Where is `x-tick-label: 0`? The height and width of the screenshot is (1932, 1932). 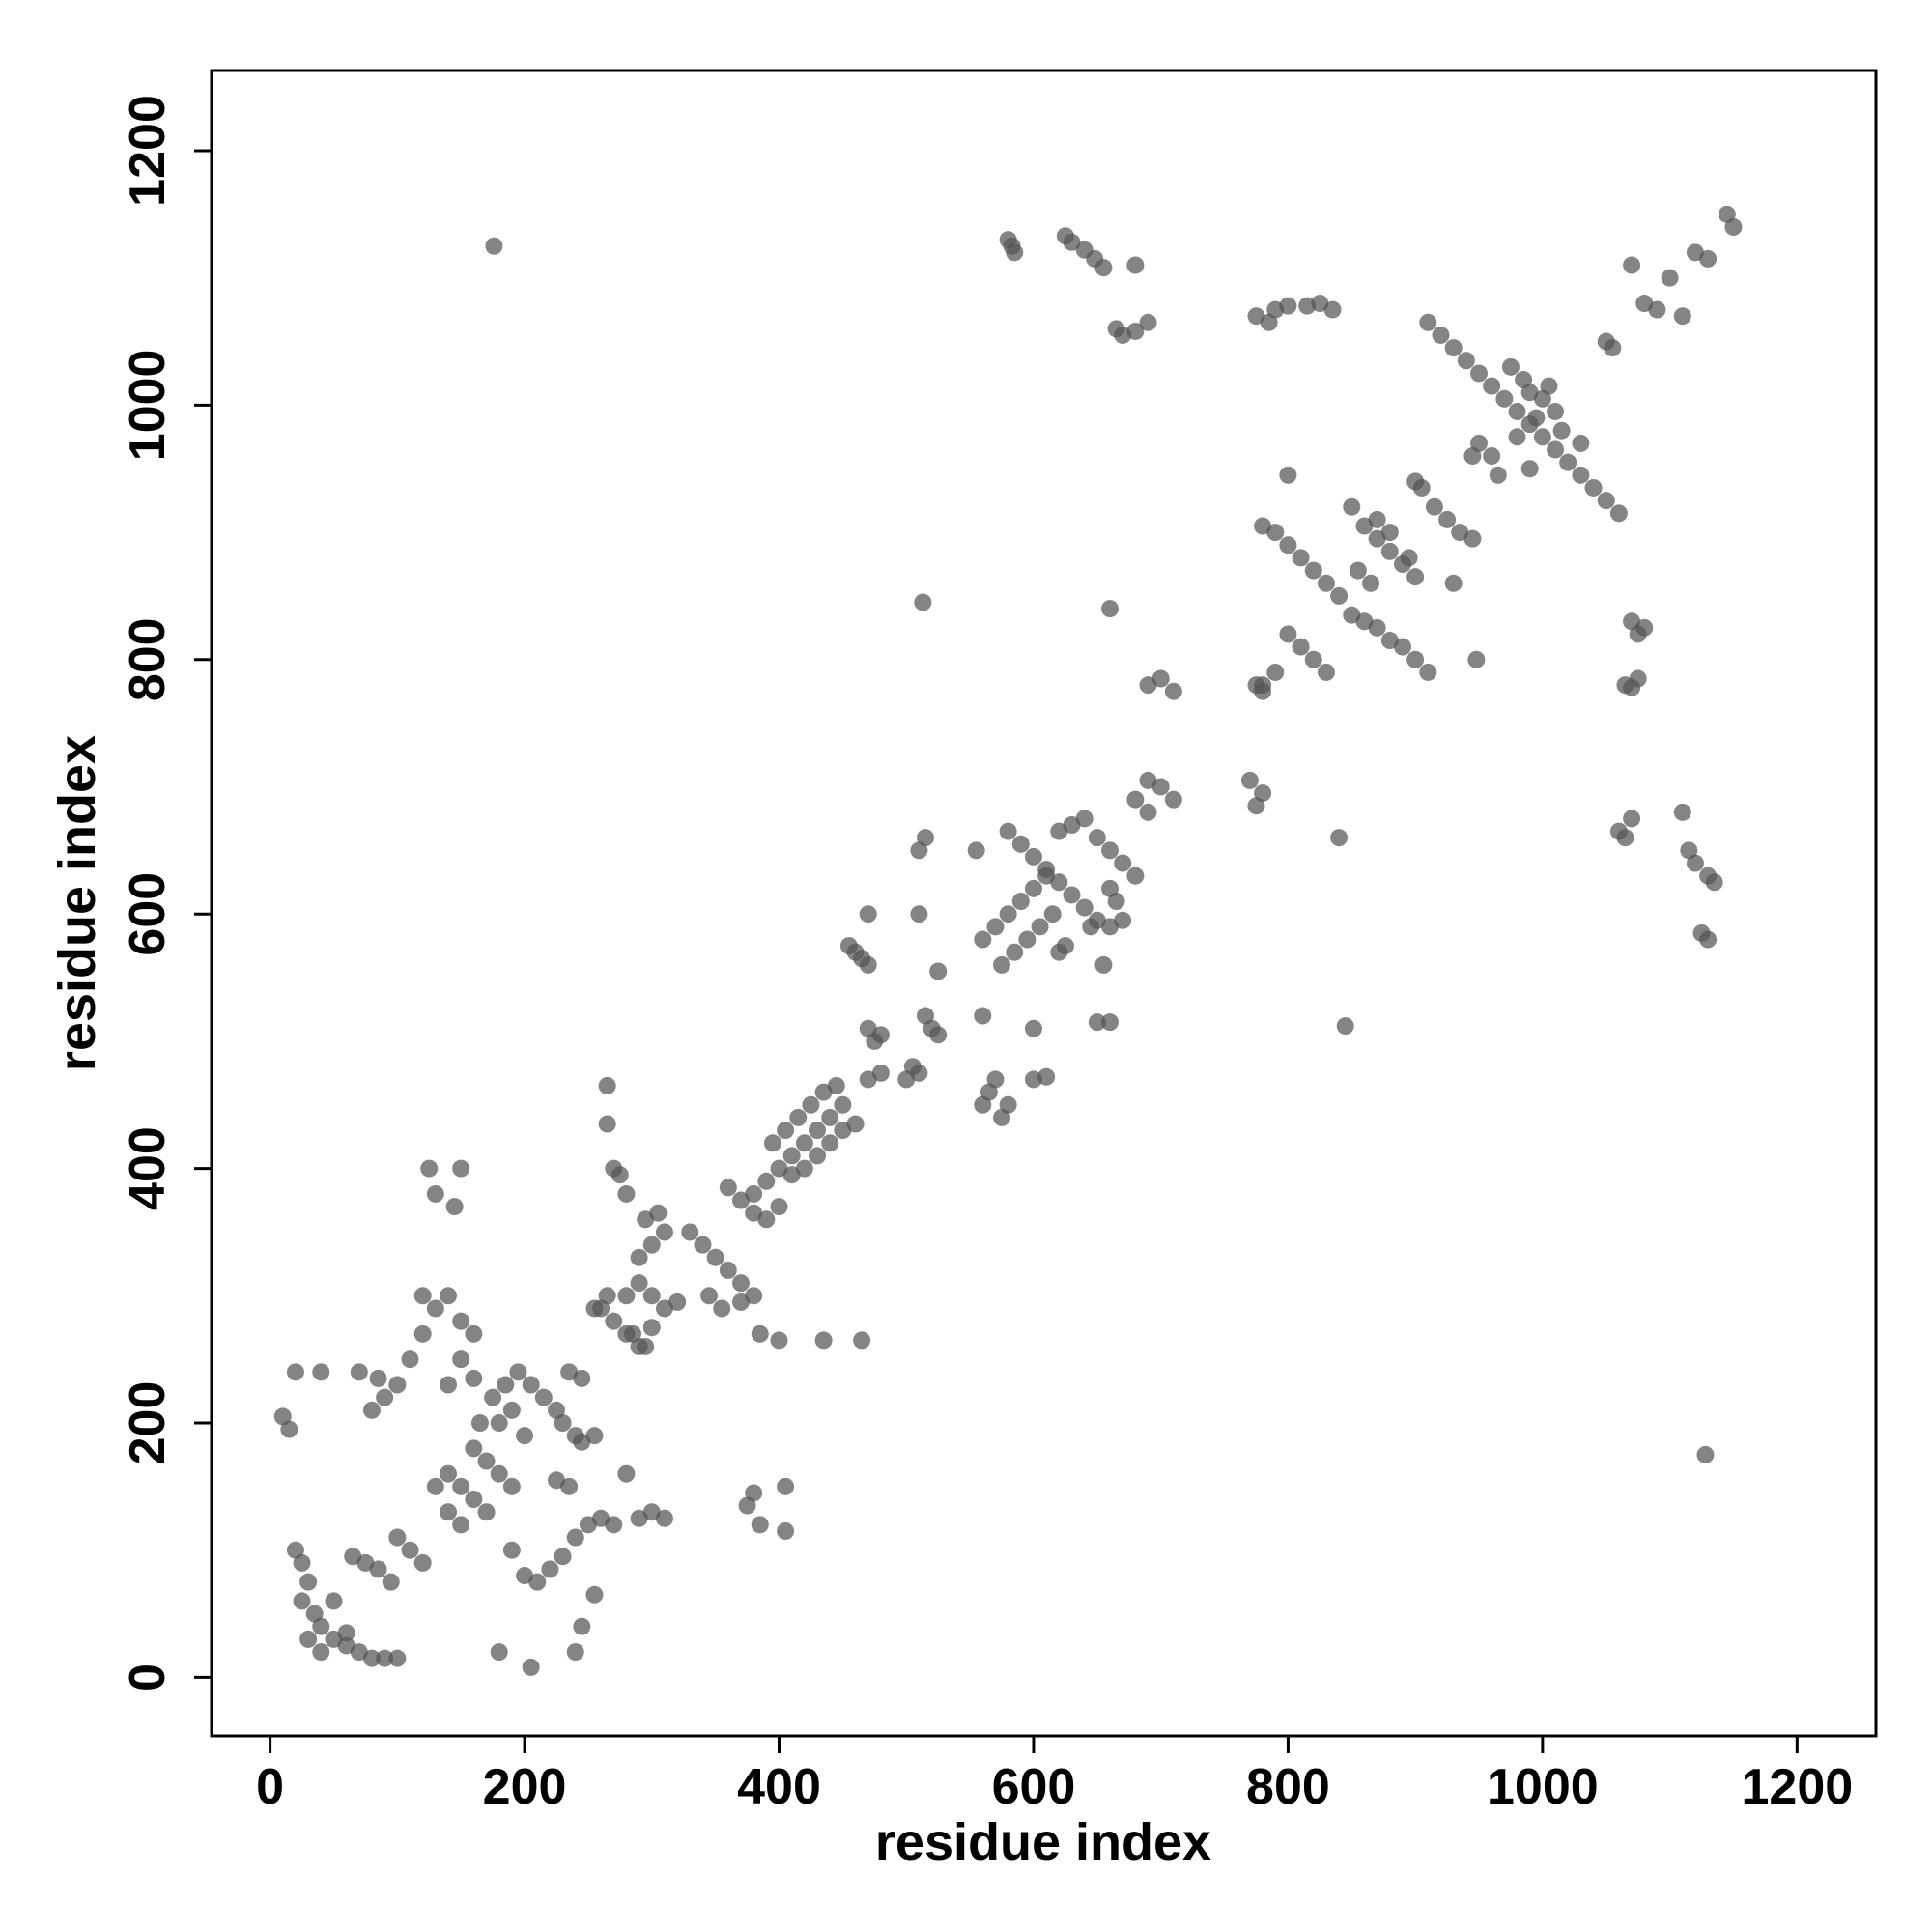
x-tick-label: 0 is located at coordinates (270, 1787).